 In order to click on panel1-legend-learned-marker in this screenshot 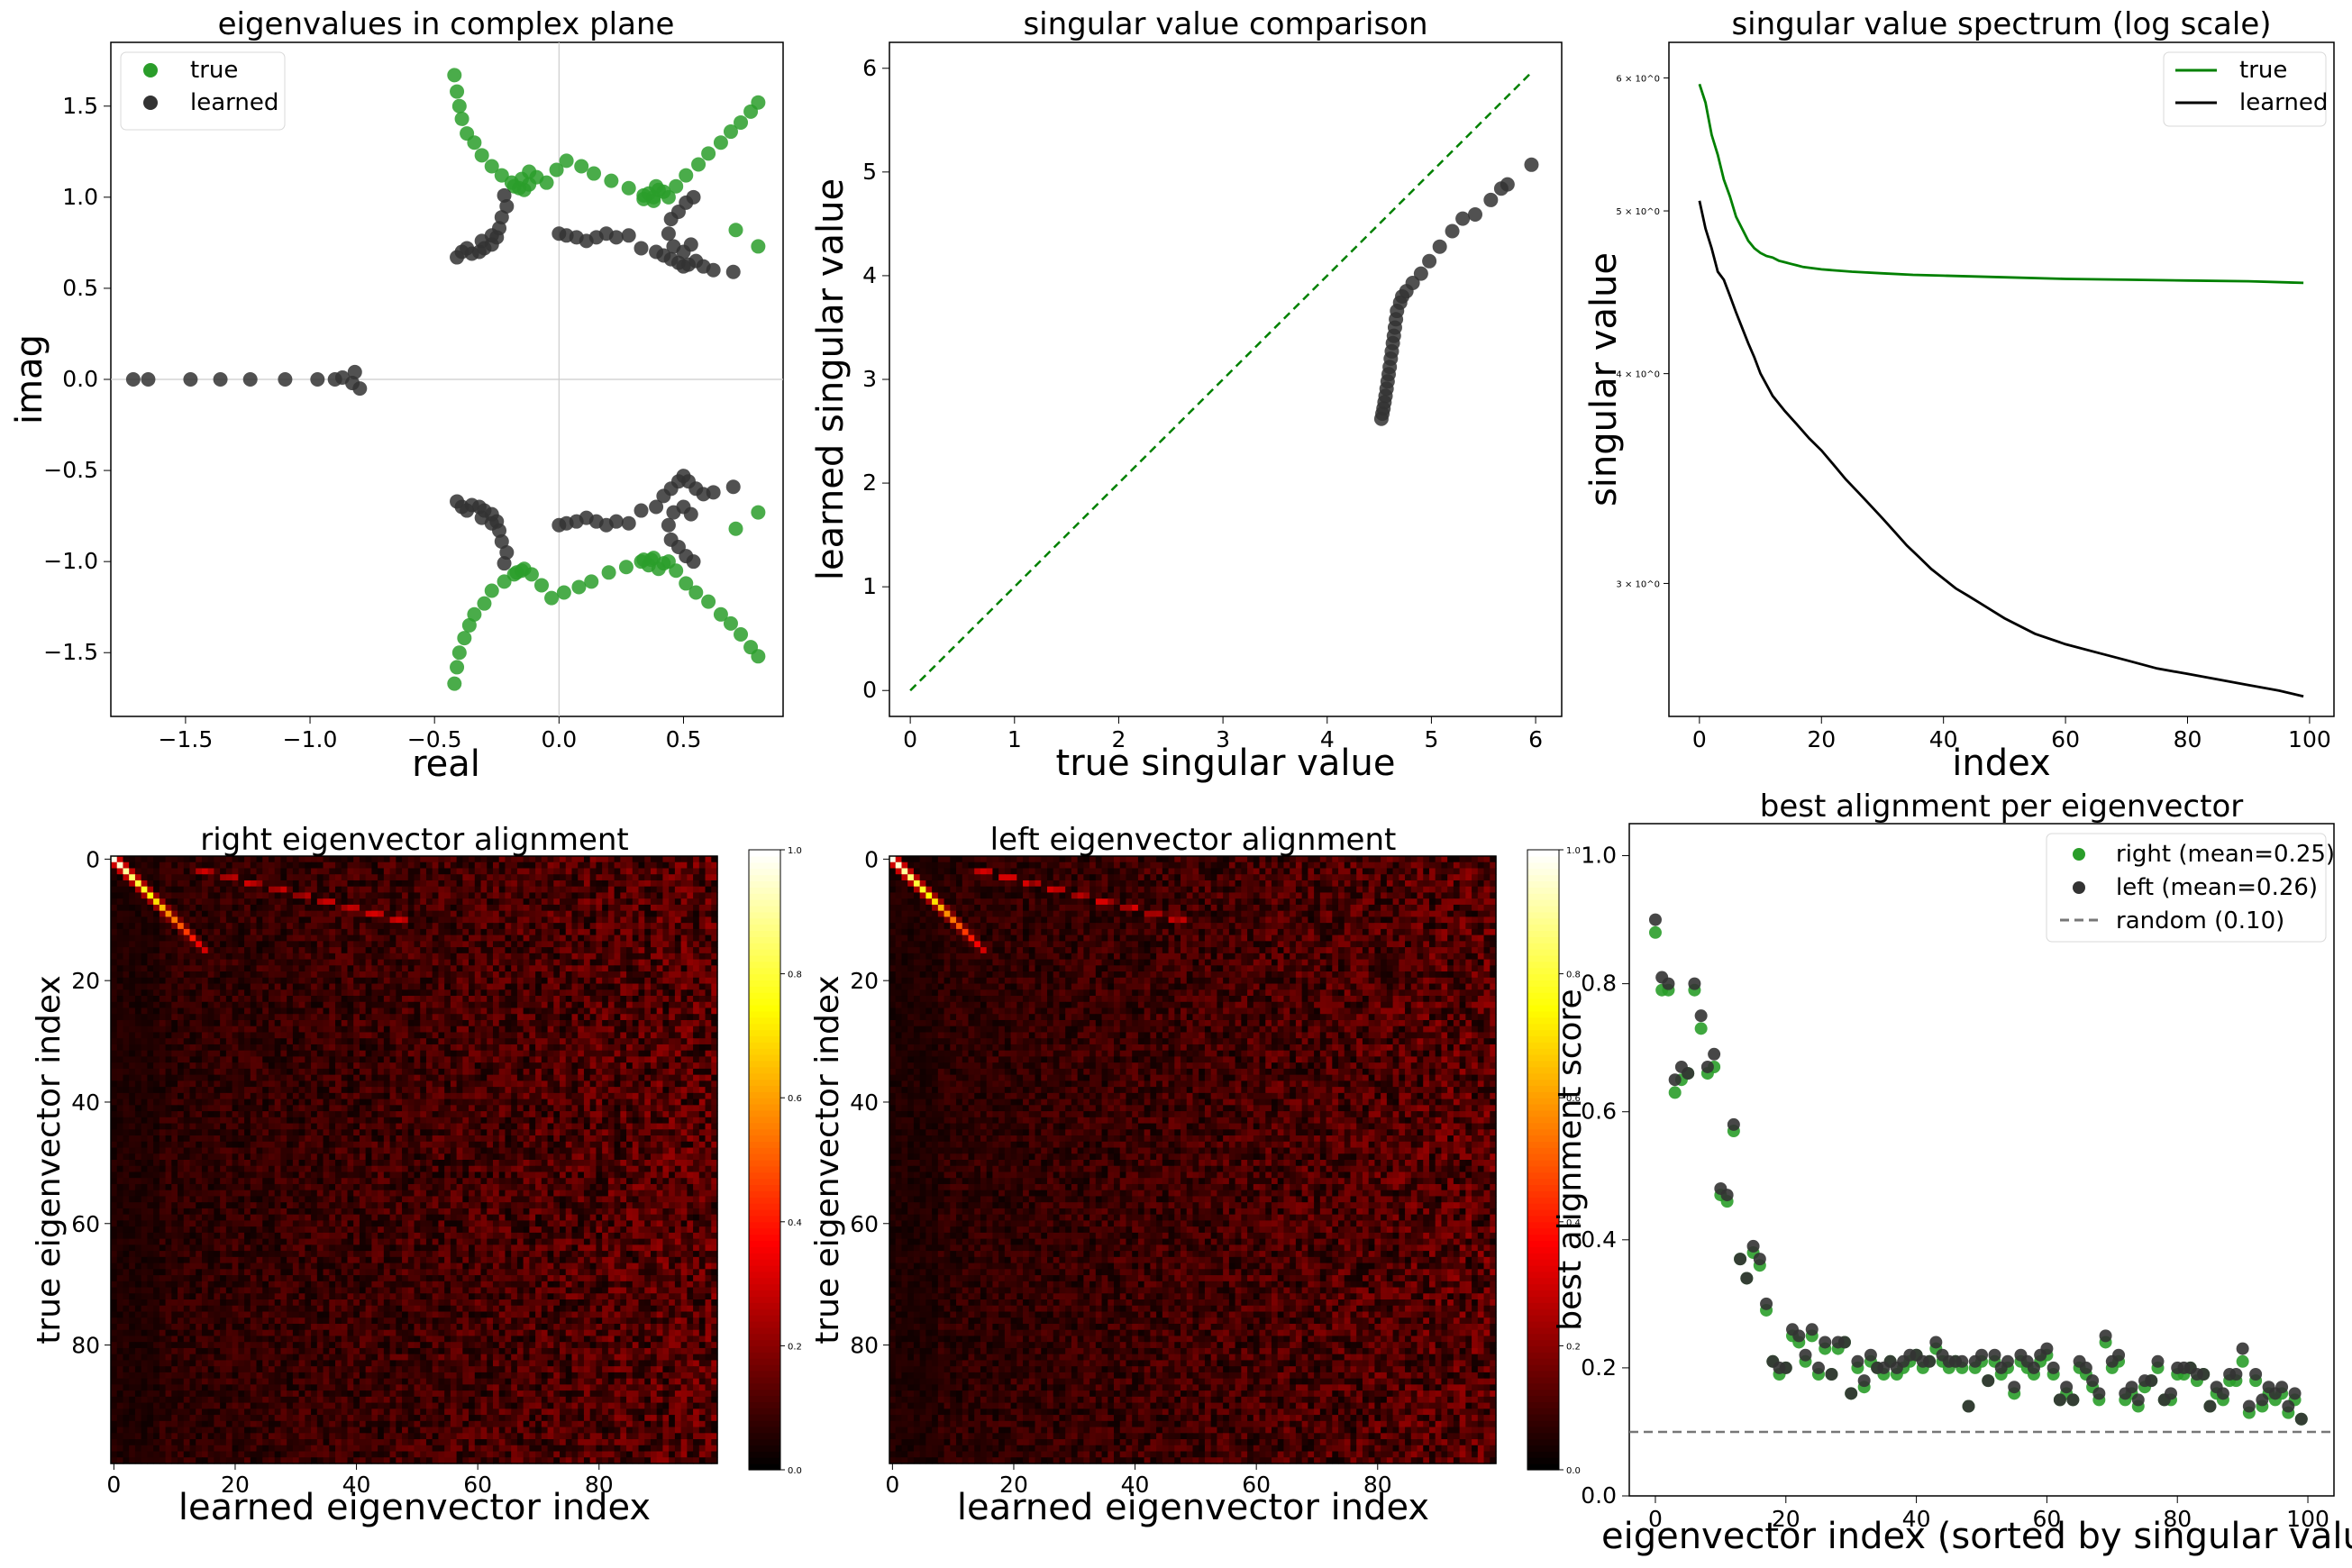, I will do `click(150, 103)`.